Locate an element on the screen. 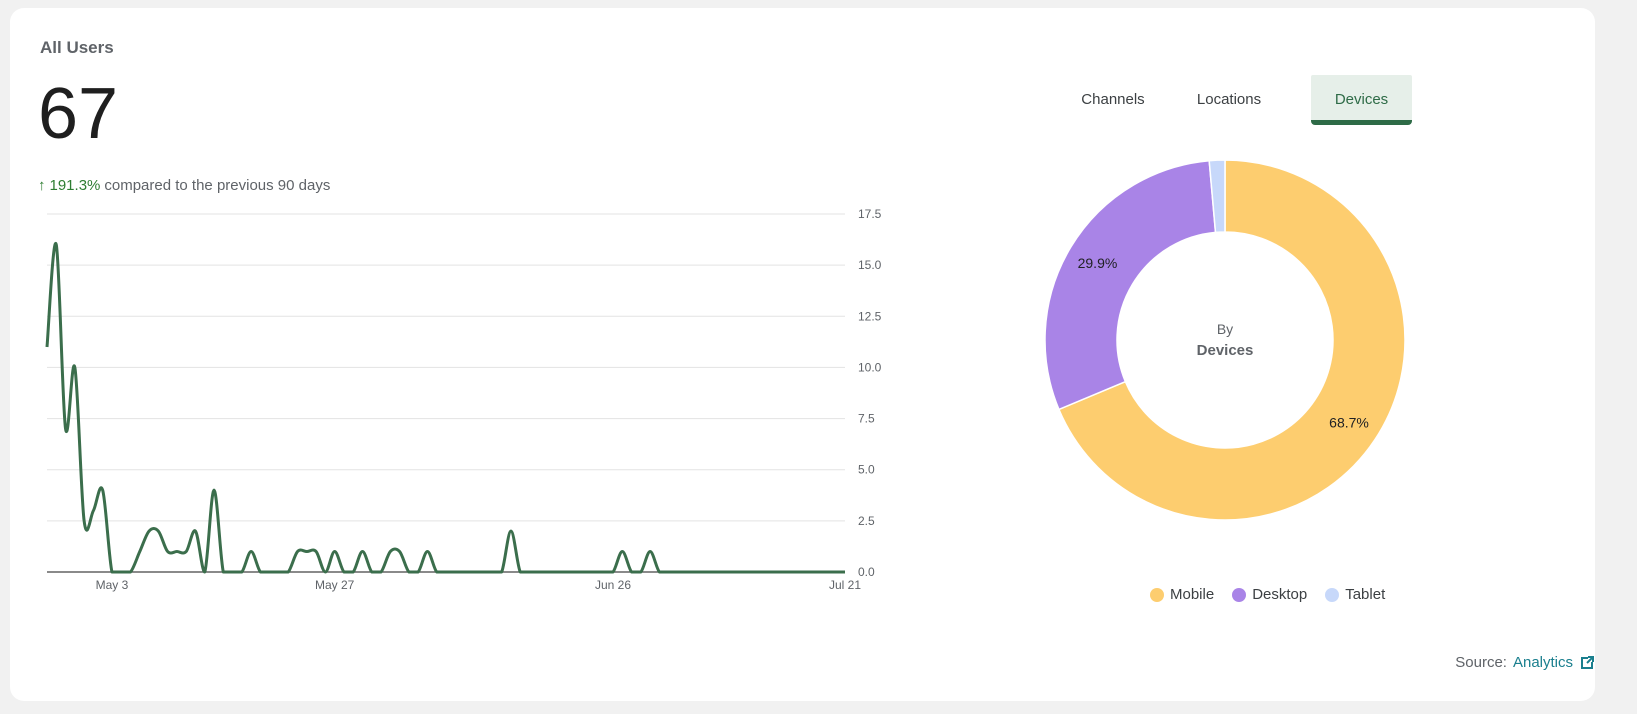 This screenshot has height=714, width=1637. donut-legend: Mobile Desktop Tablet is located at coordinates (1267, 594).